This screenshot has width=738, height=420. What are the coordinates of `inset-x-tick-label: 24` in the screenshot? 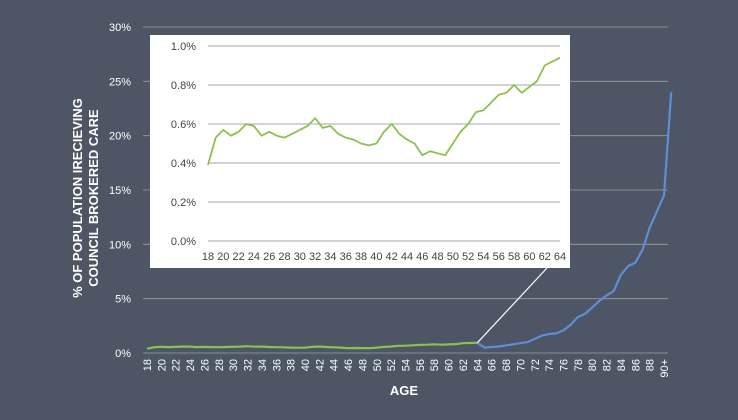 It's located at (254, 257).